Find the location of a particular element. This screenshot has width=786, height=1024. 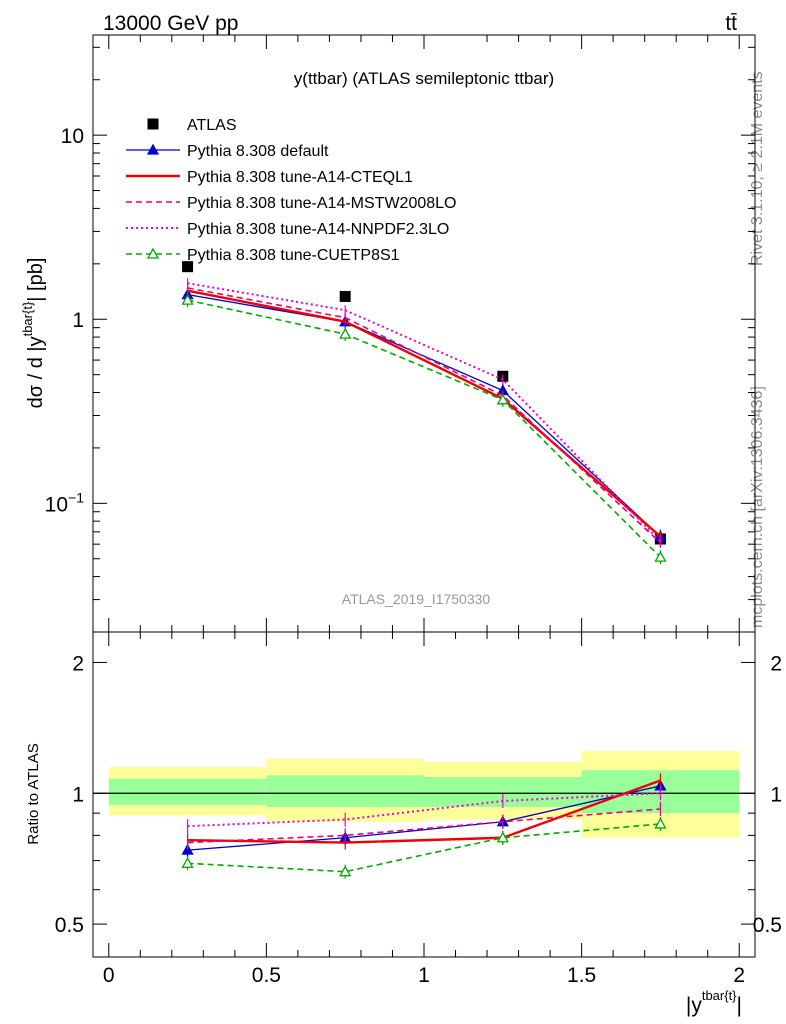

main-series-line-pythia-8-308-tune-a14-cteql1 is located at coordinates (424, 413).